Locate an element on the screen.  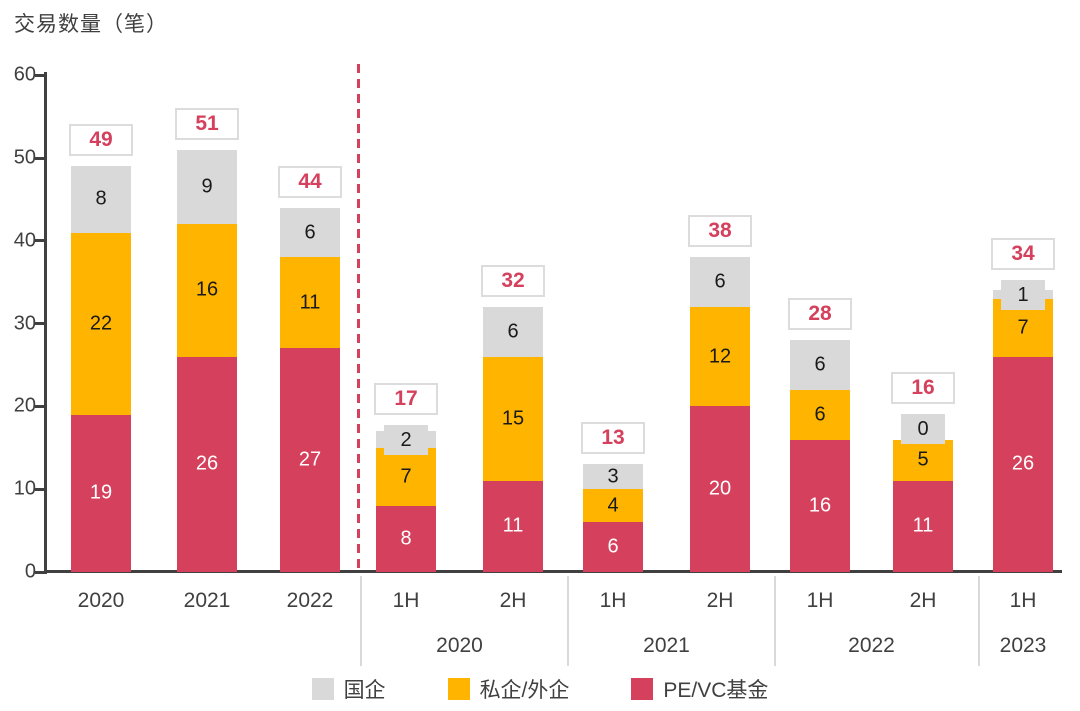
y-axis-tick-label: 30 is located at coordinates (24, 323).